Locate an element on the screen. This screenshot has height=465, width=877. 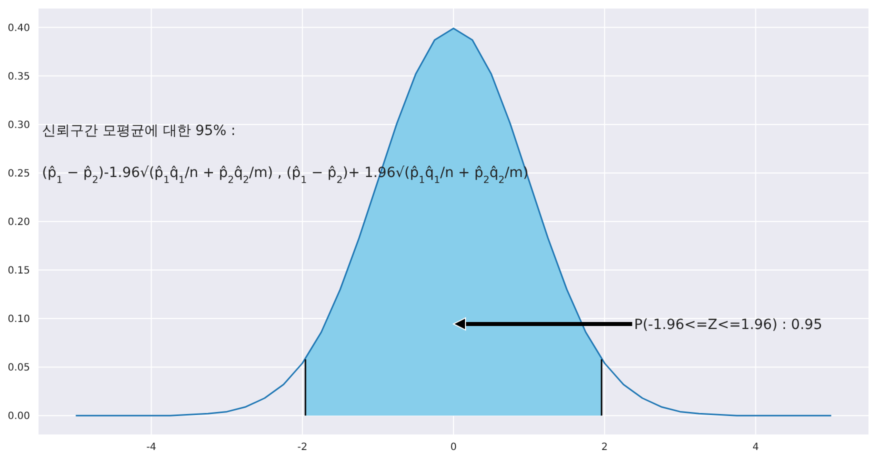
x-tick-label: 4 is located at coordinates (755, 448).